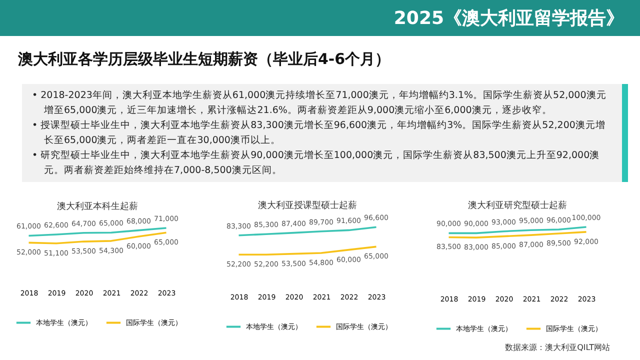  Describe the element at coordinates (557, 347) in the screenshot. I see `source-note: 数据来源：澳大利亚QILT网站` at that location.